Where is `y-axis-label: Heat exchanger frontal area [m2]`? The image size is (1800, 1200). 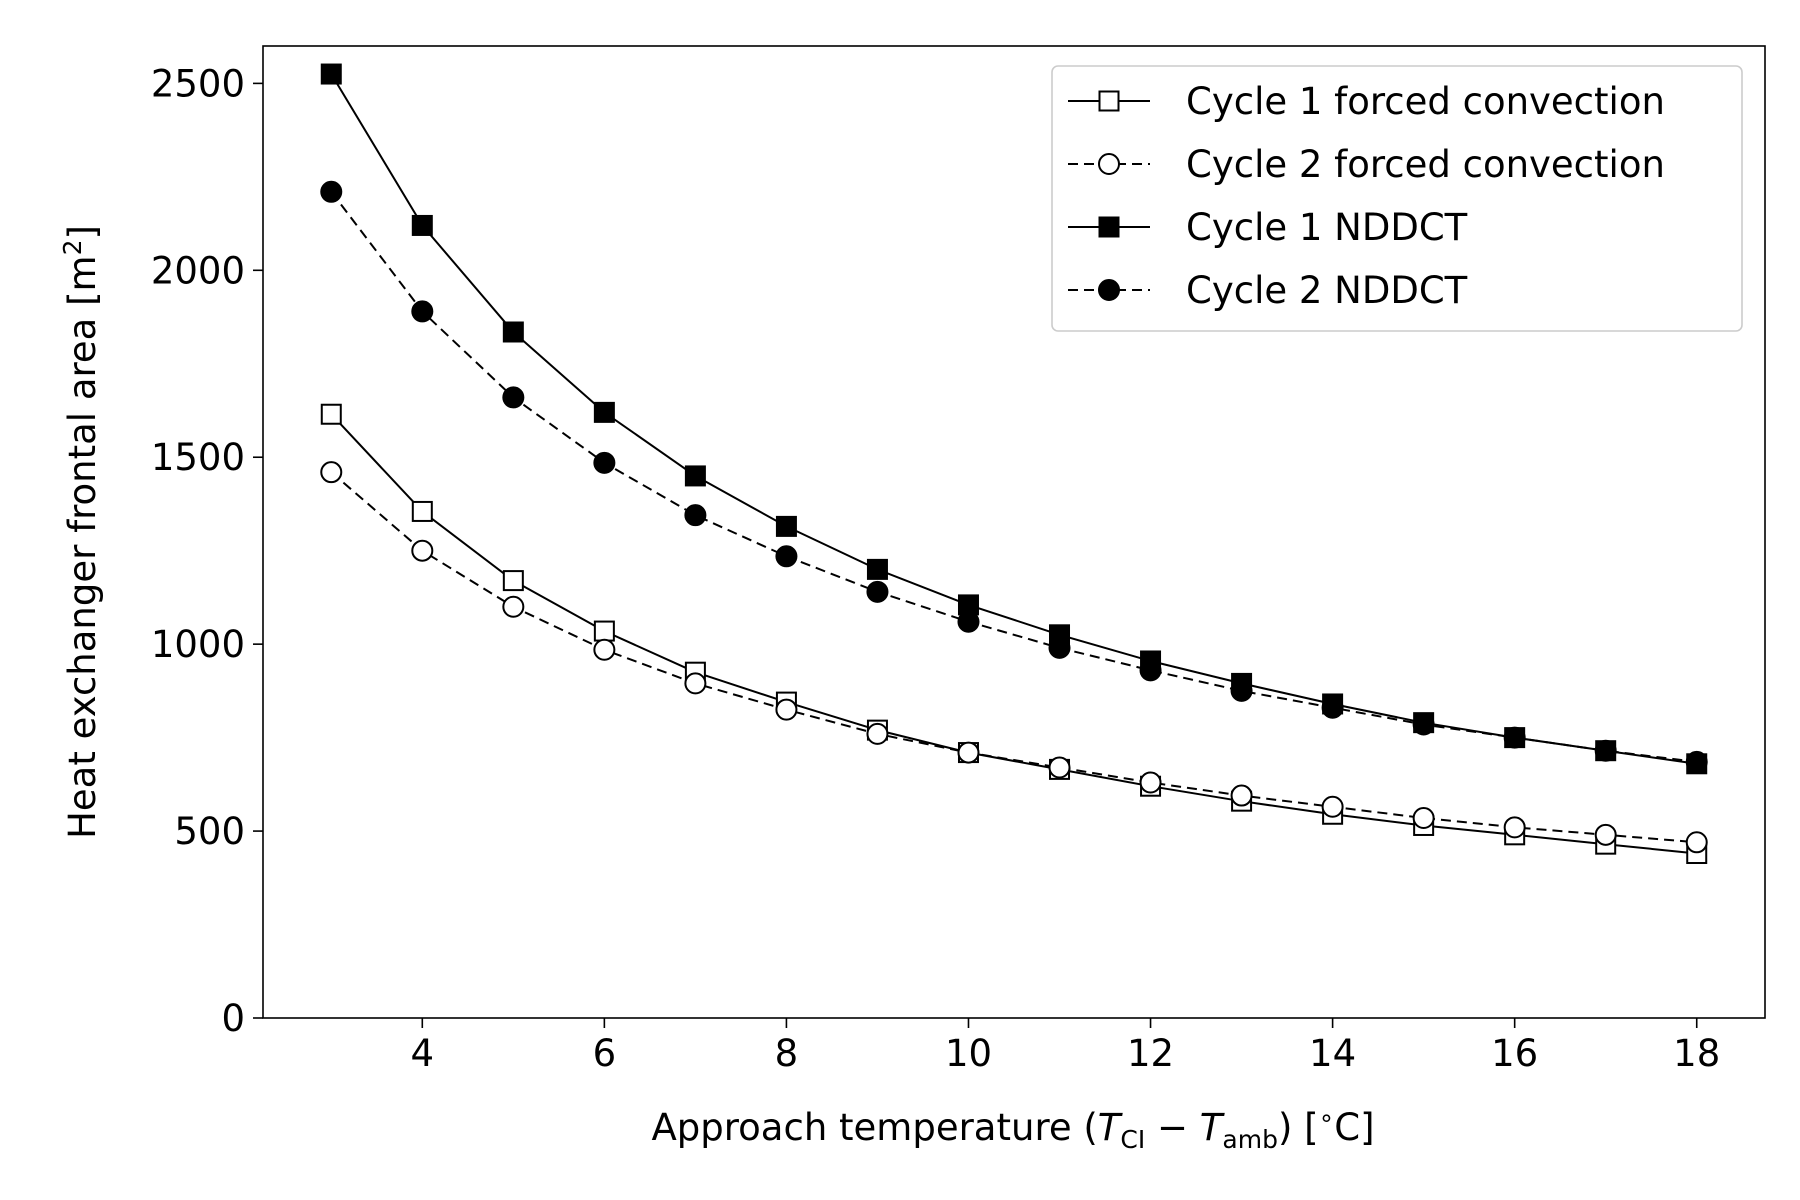
y-axis-label: Heat exchanger frontal area [m2] is located at coordinates (81, 532).